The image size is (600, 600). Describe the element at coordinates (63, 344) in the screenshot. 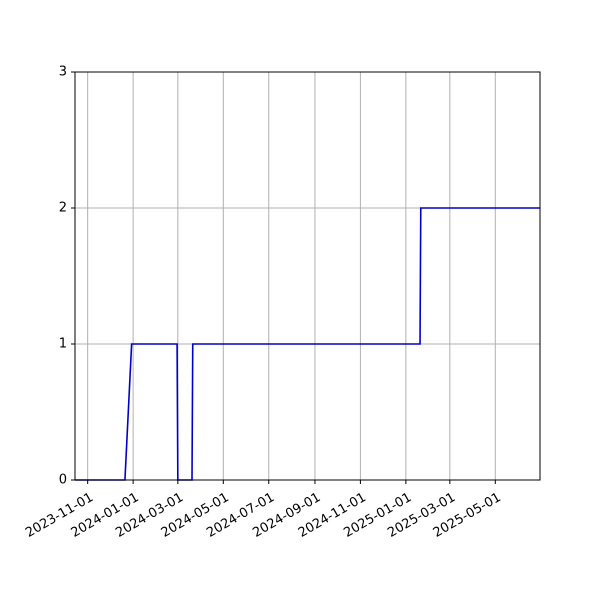

I see `y-tick-label: 1` at that location.